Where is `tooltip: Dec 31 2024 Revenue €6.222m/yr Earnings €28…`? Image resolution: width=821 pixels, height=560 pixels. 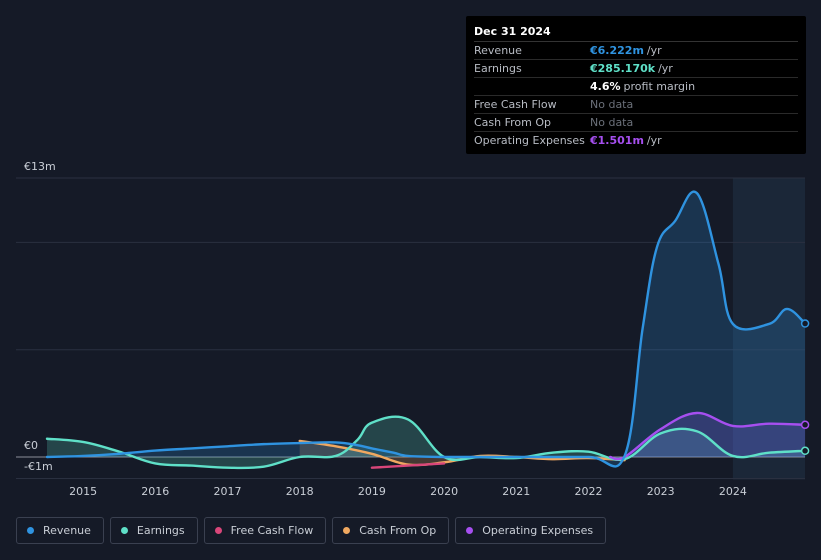 tooltip: Dec 31 2024 Revenue €6.222m/yr Earnings €28… is located at coordinates (636, 85).